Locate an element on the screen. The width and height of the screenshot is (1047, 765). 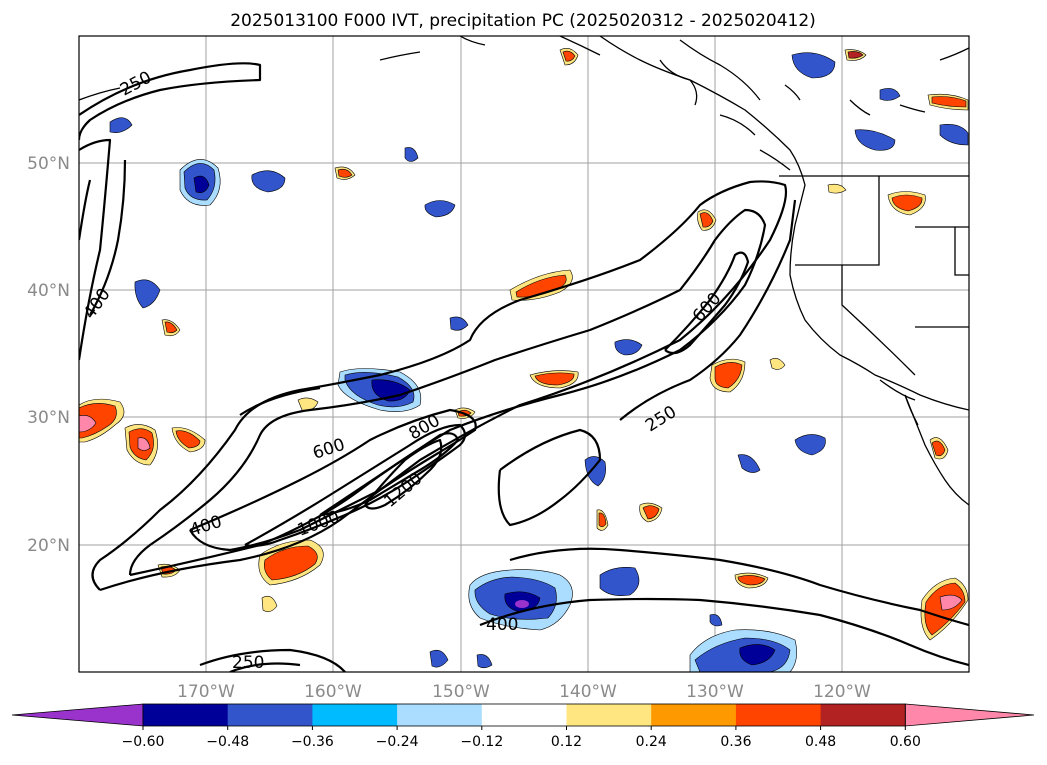
lat-label-30n: 30°N is located at coordinates (48, 418).